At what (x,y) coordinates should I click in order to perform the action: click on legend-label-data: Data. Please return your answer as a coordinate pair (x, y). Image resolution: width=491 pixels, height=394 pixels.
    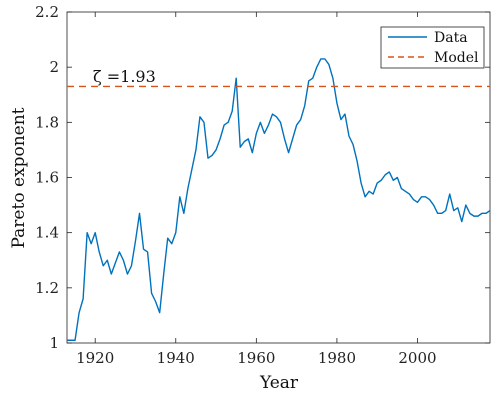
    Looking at the image, I should click on (451, 38).